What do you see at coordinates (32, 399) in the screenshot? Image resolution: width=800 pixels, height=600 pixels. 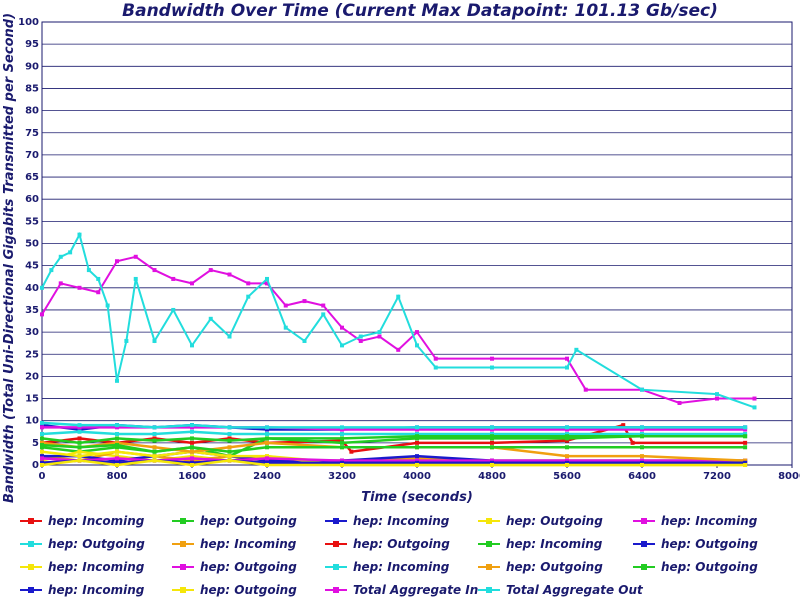 I see `y-tick-label: 15` at bounding box center [32, 399].